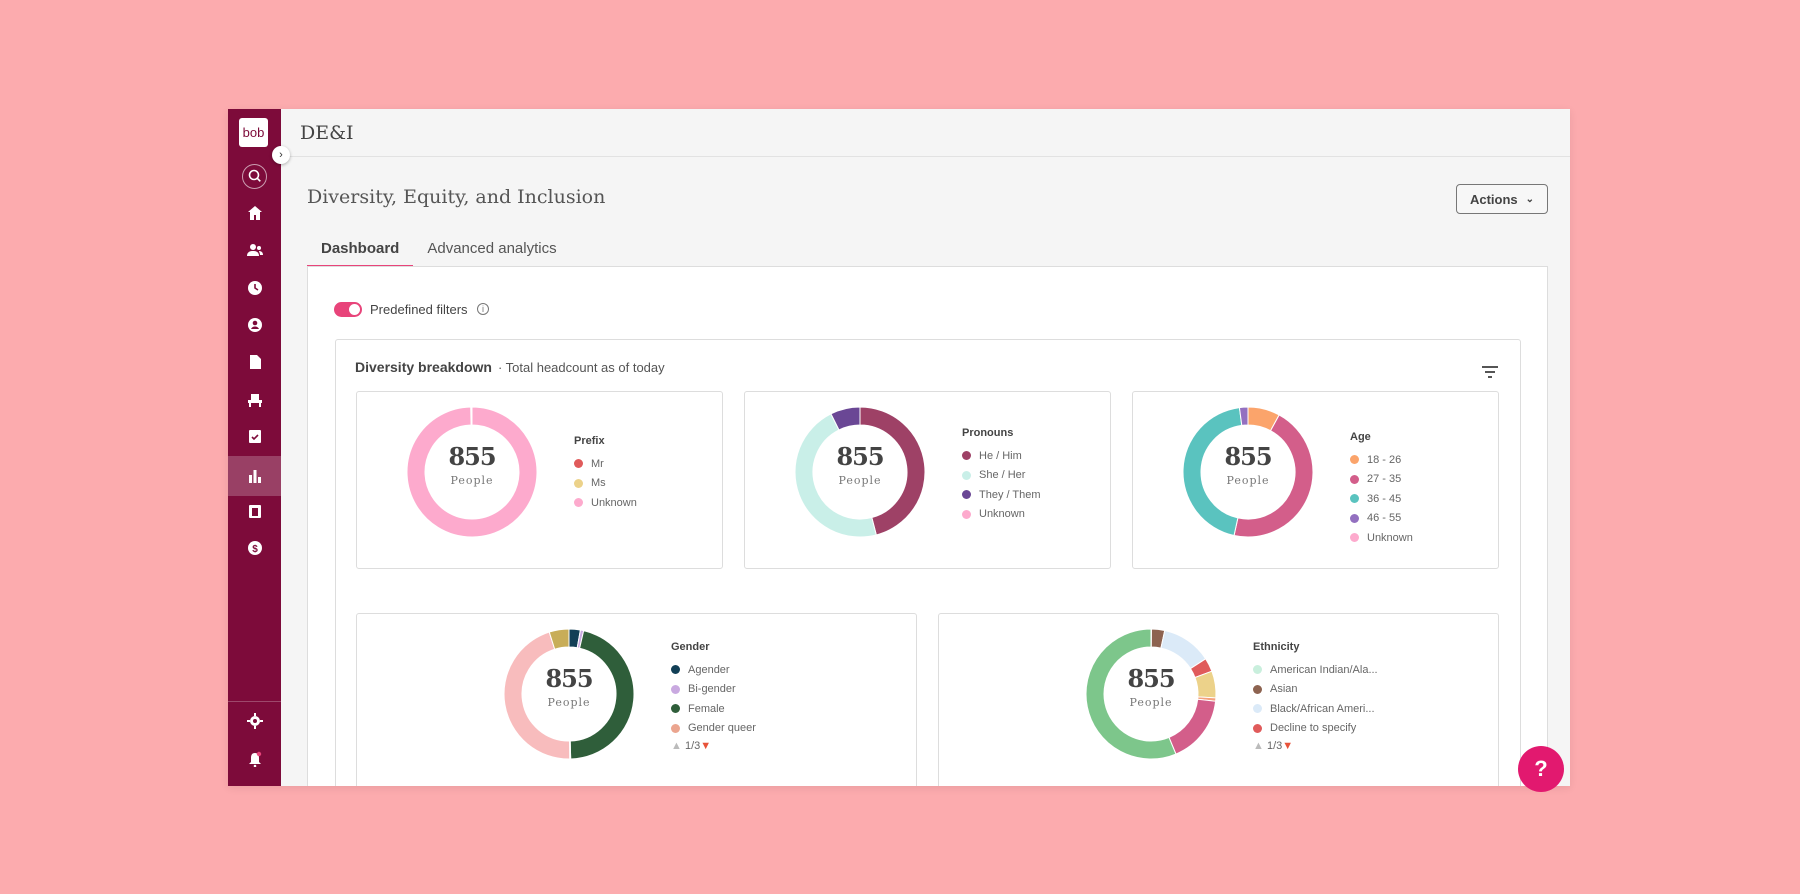  Describe the element at coordinates (690, 647) in the screenshot. I see `legend-title: Gender` at that location.